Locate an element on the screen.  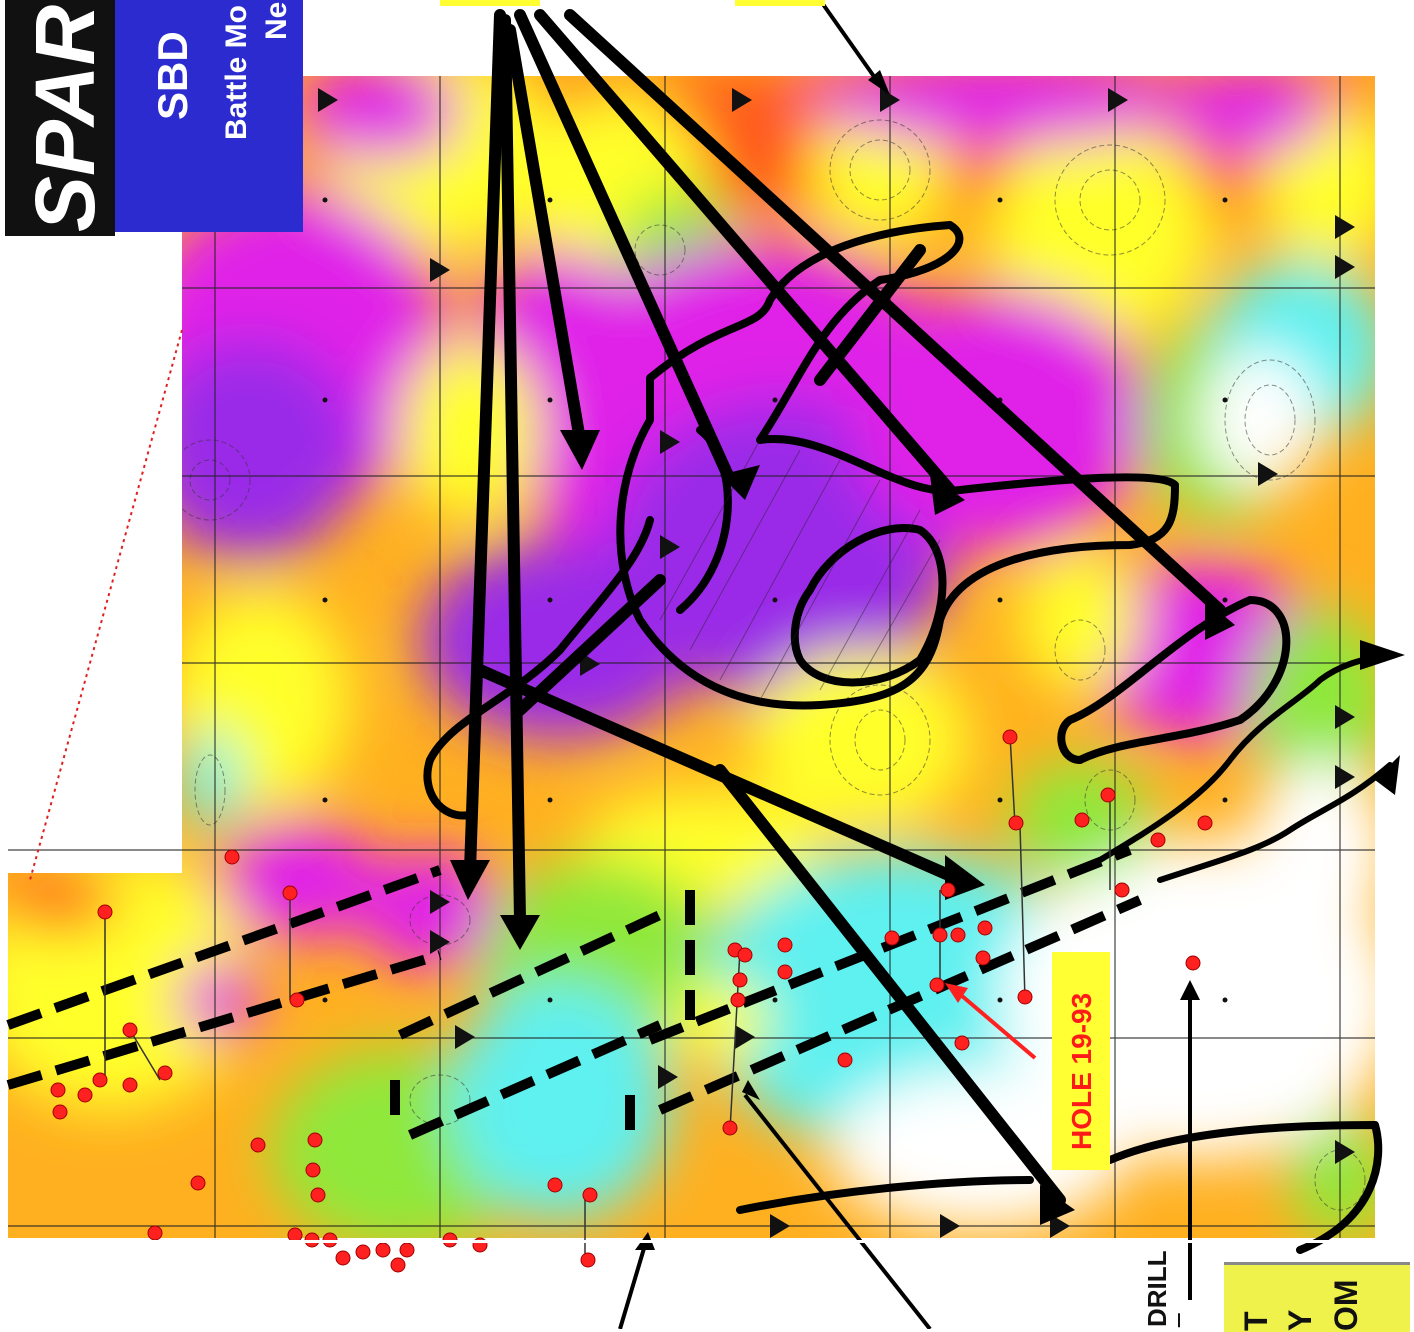
drill-label-line1: DRILL is located at coordinates (1157, 1288).